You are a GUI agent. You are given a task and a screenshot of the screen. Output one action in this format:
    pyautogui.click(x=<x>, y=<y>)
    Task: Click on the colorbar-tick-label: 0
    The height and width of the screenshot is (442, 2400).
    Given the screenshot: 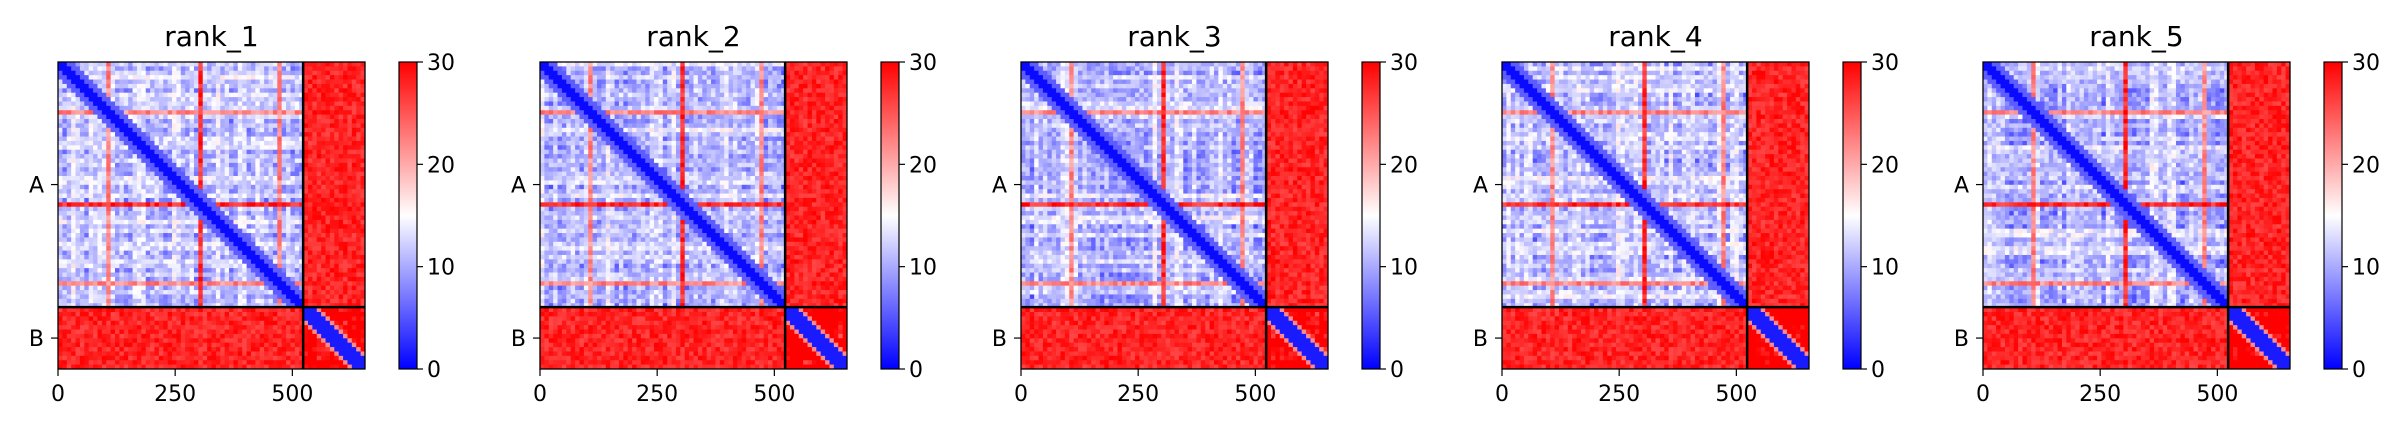 What is the action you would take?
    pyautogui.click(x=434, y=370)
    